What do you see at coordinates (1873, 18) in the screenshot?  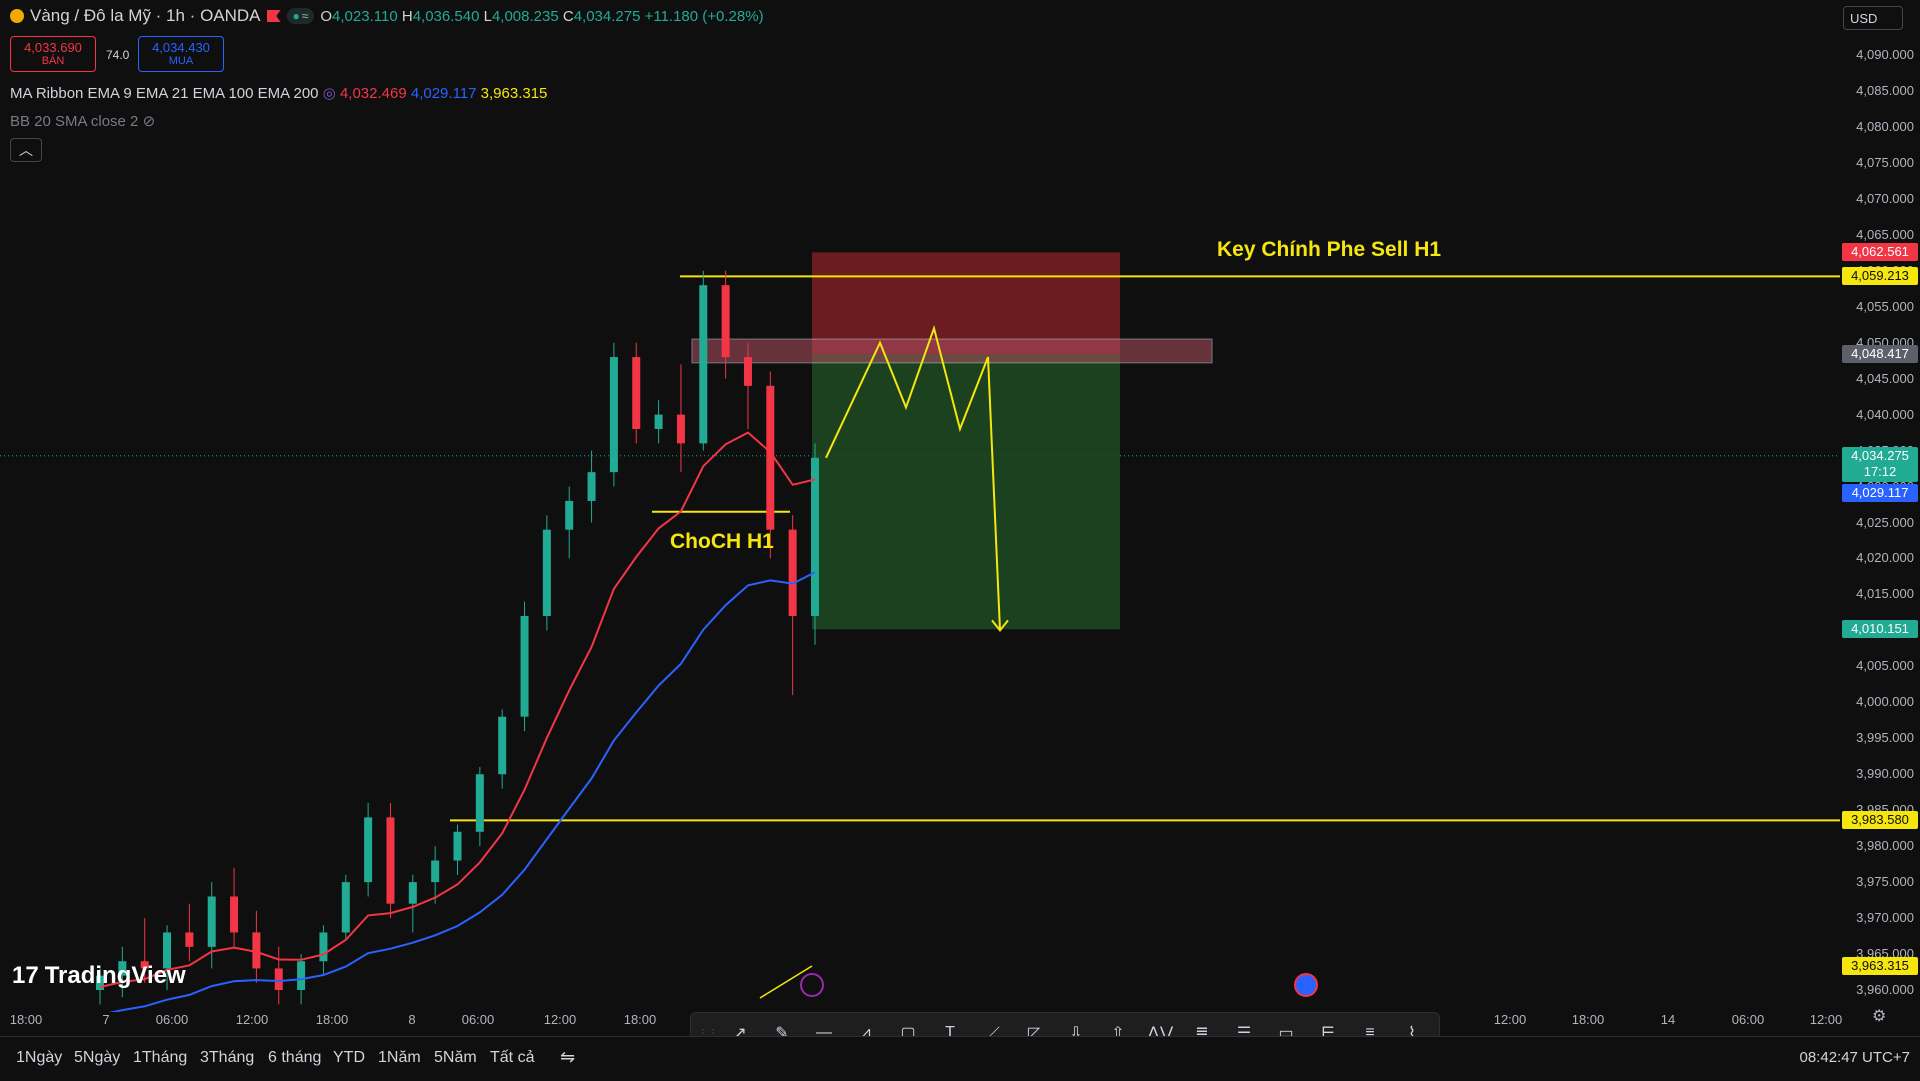 I see `currency-selector: USD` at bounding box center [1873, 18].